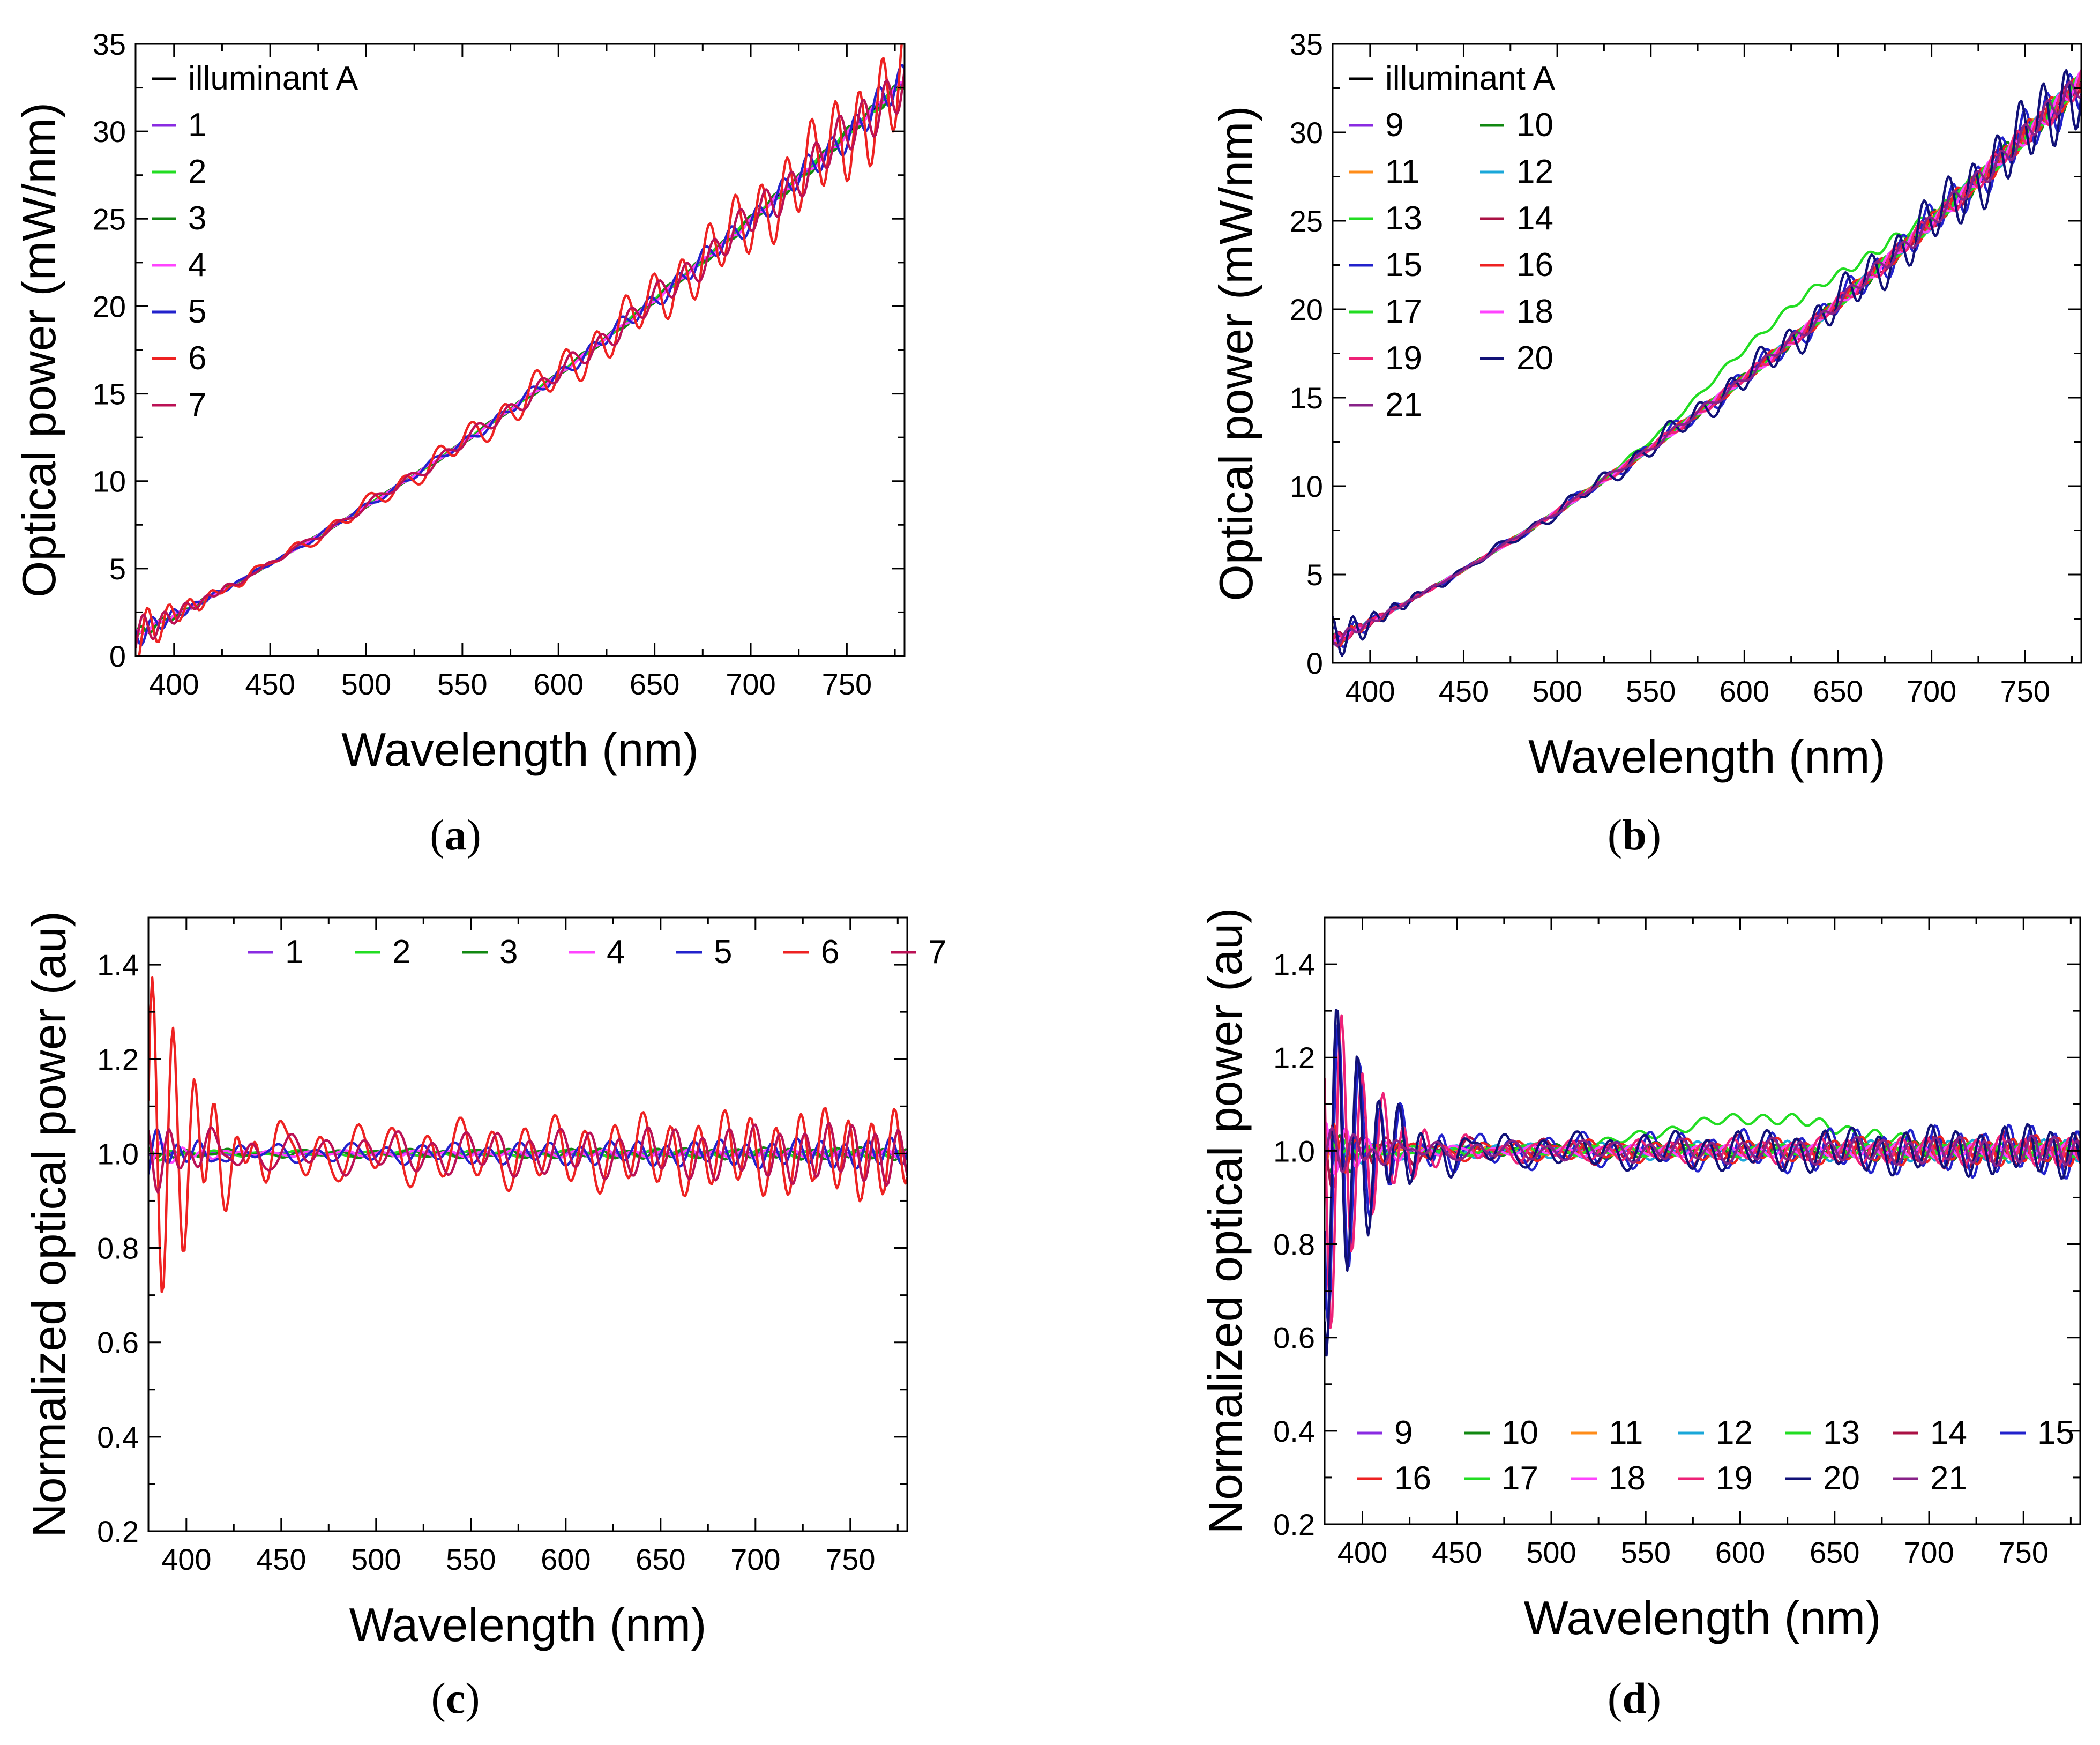 The height and width of the screenshot is (1745, 2100). I want to click on legend-label: 13, so click(1841, 1432).